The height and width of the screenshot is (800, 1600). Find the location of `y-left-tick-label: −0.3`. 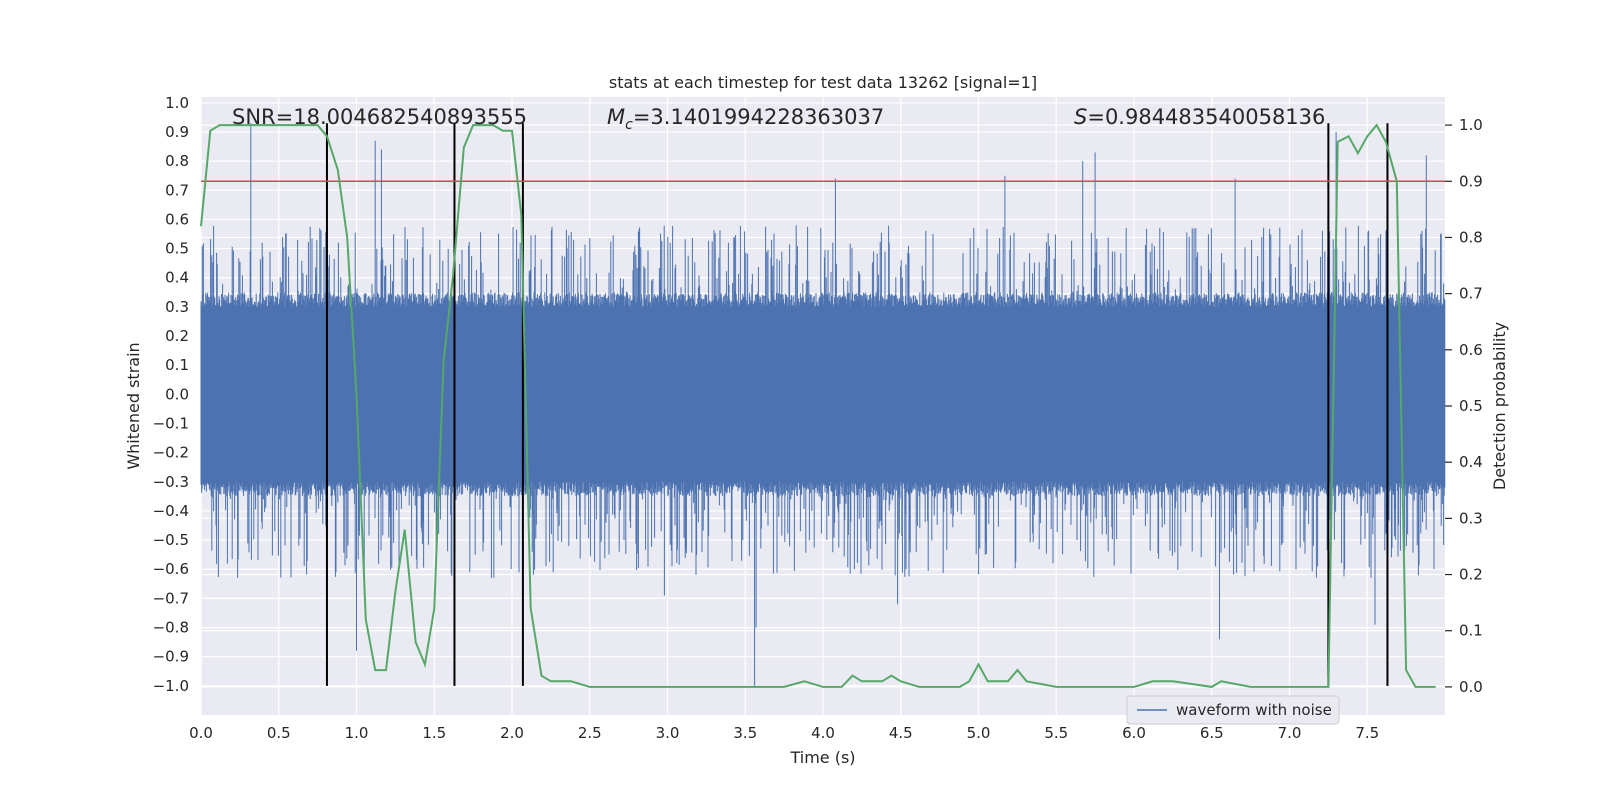

y-left-tick-label: −0.3 is located at coordinates (171, 482).